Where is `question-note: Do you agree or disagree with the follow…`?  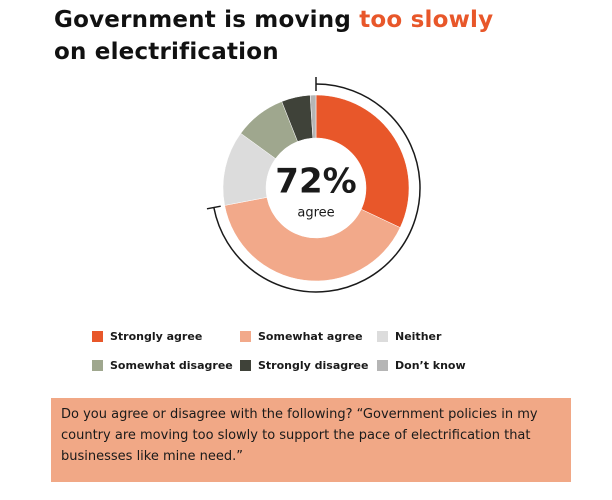
question-note: Do you agree or disagree with the follow… is located at coordinates (311, 440).